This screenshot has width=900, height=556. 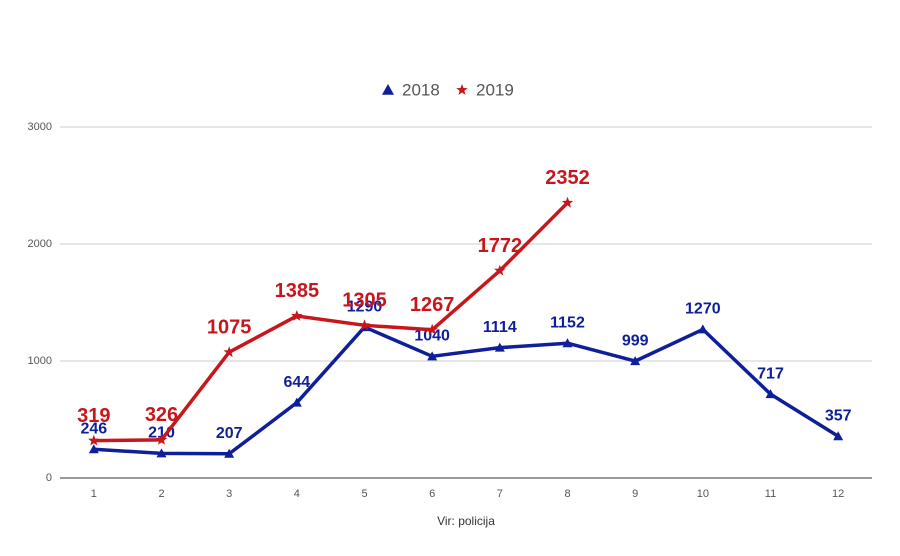 What do you see at coordinates (838, 494) in the screenshot?
I see `x-tick-label: 12` at bounding box center [838, 494].